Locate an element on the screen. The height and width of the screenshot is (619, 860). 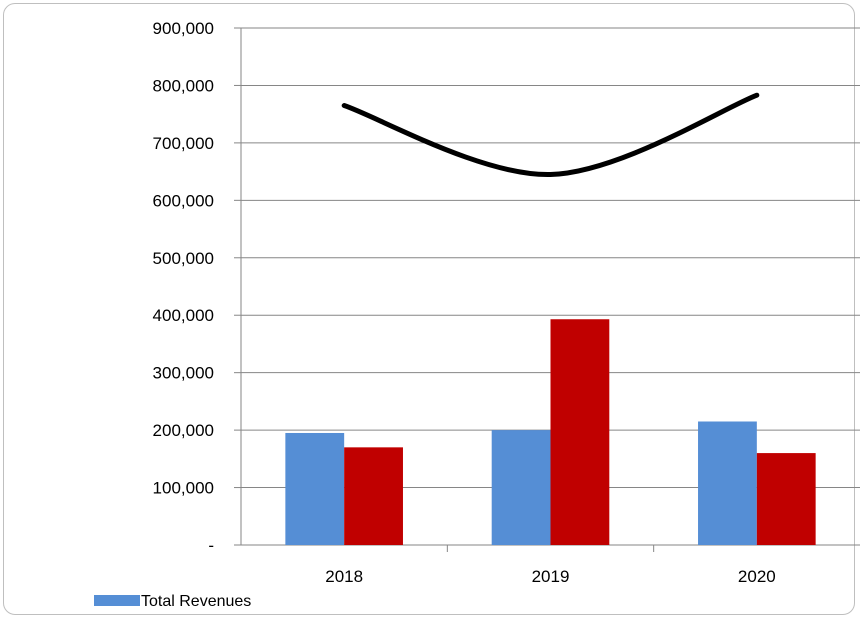
line-series is located at coordinates (550, 134).